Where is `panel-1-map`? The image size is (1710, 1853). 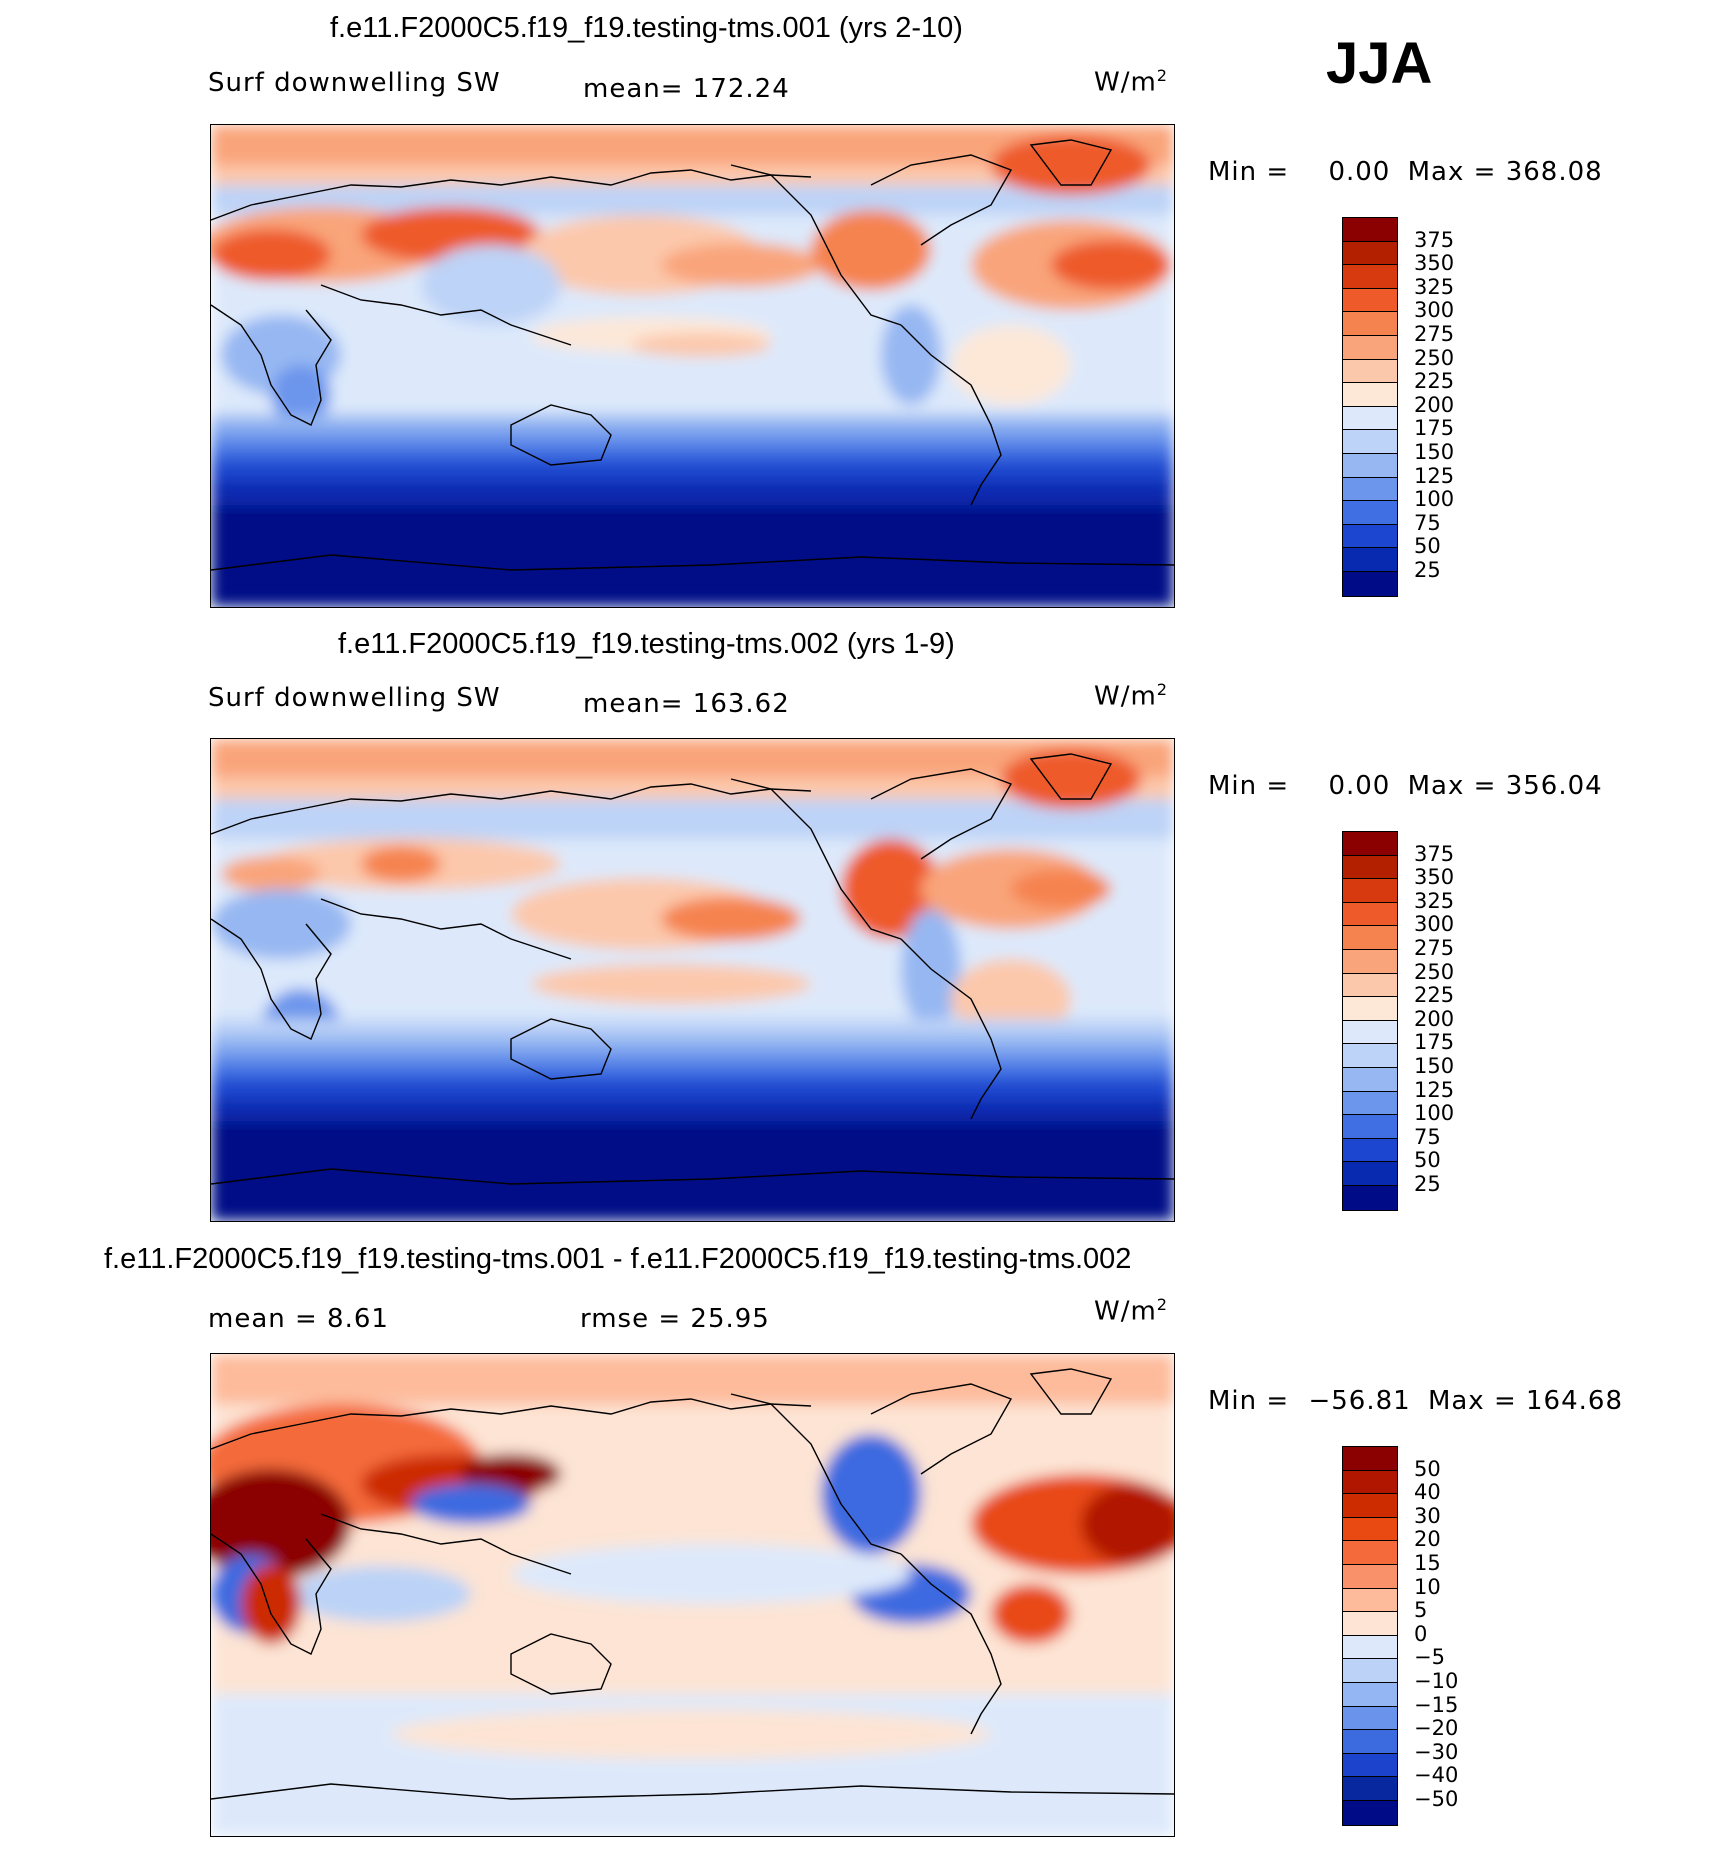
panel-1-map is located at coordinates (692, 366).